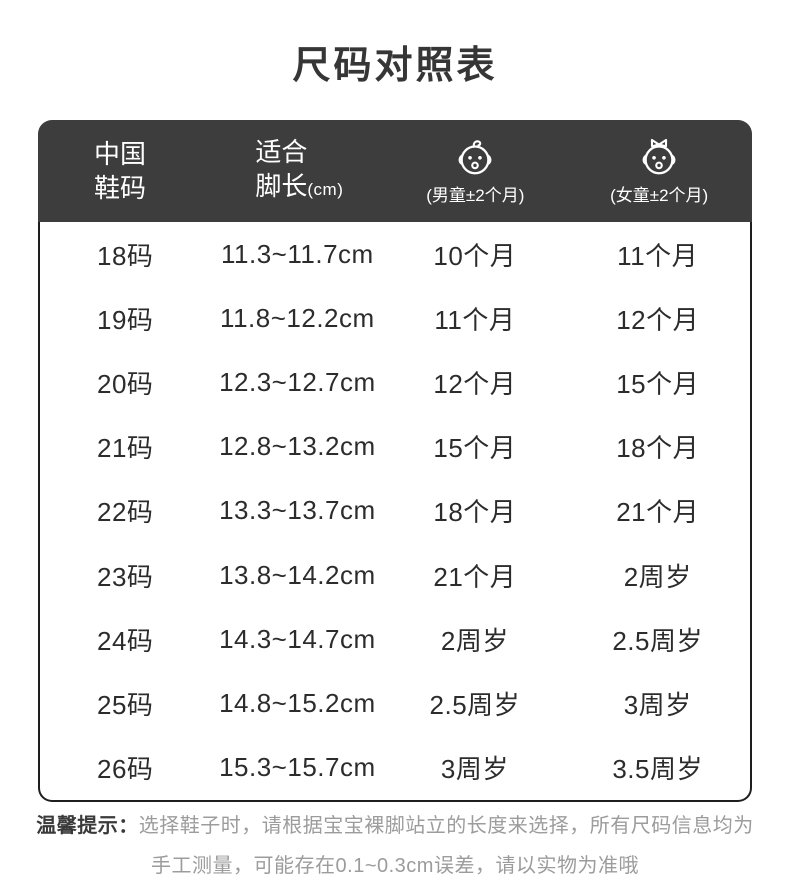  Describe the element at coordinates (125, 448) in the screenshot. I see `cell-size: 21码` at that location.